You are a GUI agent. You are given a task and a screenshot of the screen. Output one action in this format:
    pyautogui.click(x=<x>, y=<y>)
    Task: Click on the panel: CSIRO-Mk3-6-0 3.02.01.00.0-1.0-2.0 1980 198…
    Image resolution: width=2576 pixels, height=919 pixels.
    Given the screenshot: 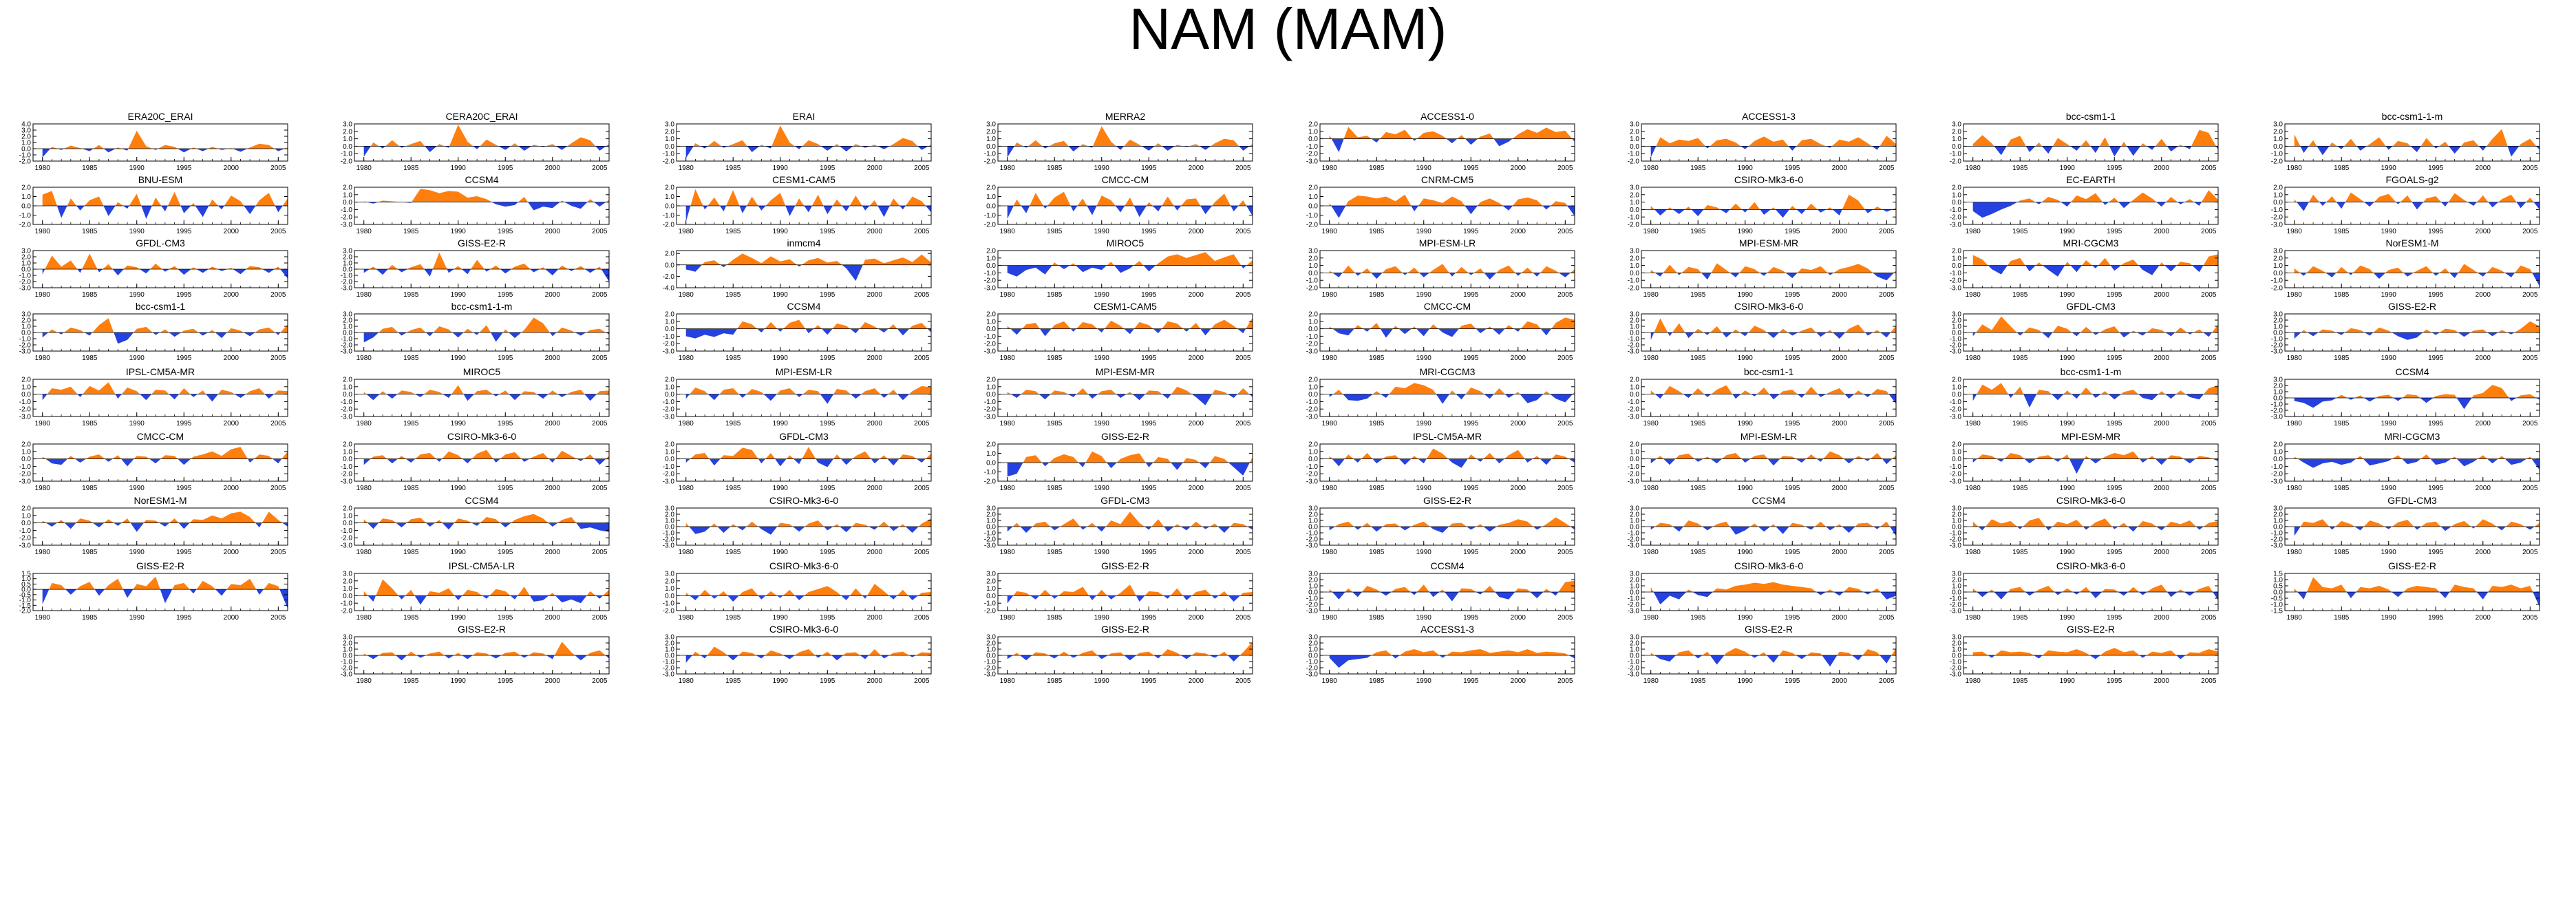 What is the action you would take?
    pyautogui.click(x=797, y=591)
    